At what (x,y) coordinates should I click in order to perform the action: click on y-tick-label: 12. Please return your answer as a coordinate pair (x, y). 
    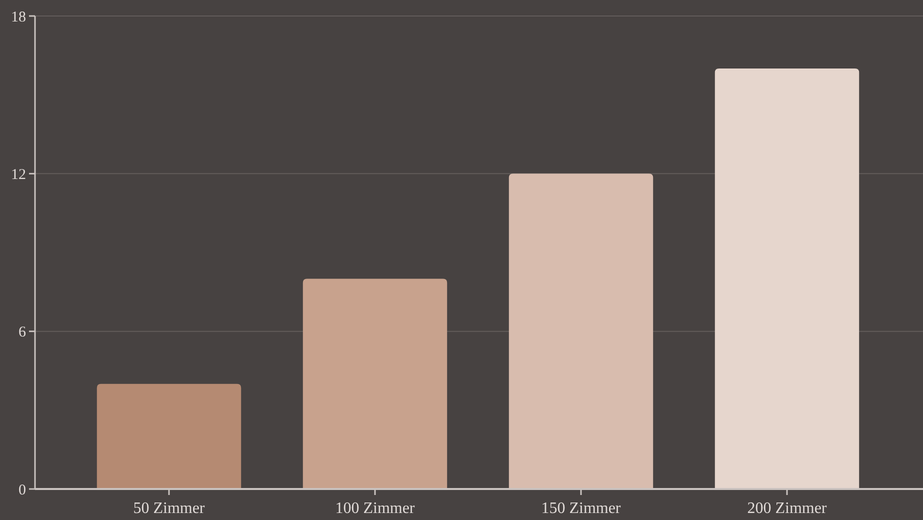
    Looking at the image, I should click on (18, 174).